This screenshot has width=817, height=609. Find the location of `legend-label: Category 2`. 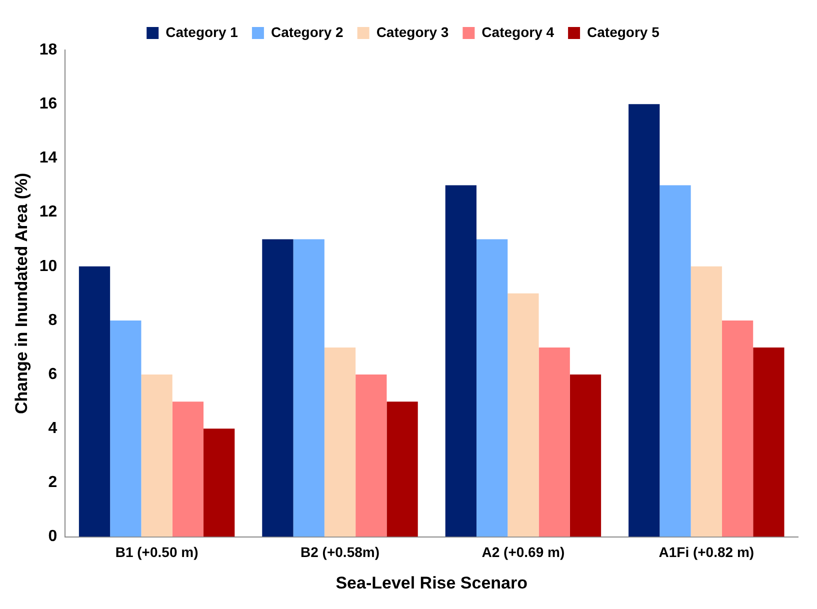

legend-label: Category 2 is located at coordinates (307, 32).